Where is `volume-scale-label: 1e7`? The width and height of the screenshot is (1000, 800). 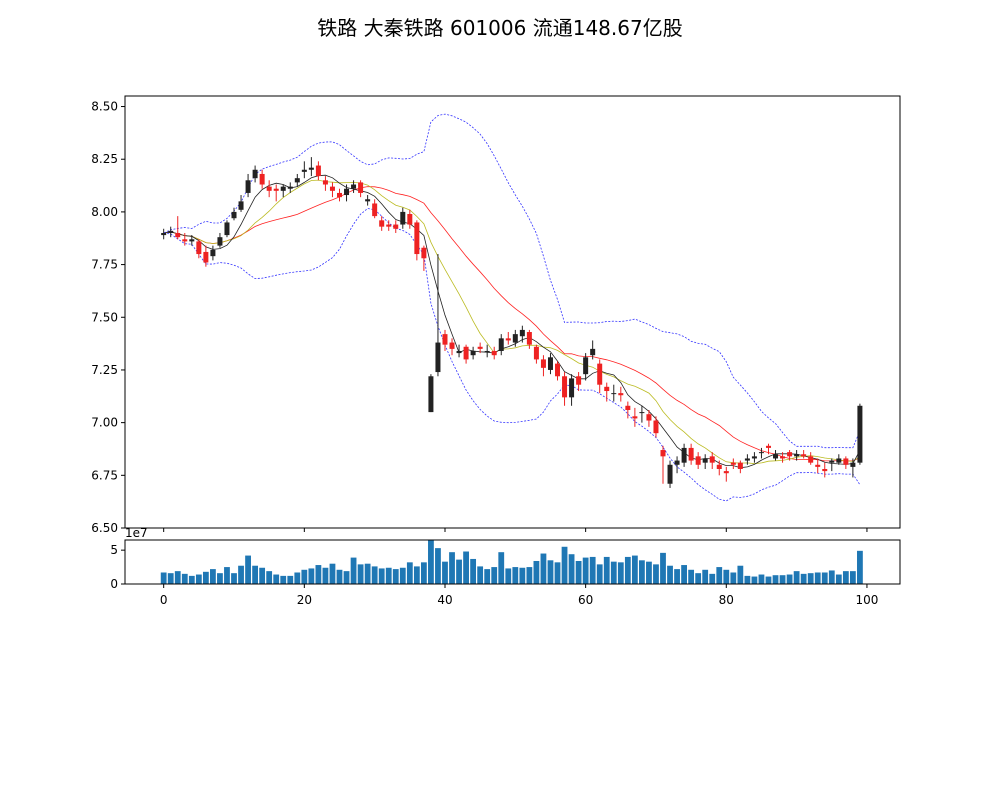 volume-scale-label: 1e7 is located at coordinates (136, 533).